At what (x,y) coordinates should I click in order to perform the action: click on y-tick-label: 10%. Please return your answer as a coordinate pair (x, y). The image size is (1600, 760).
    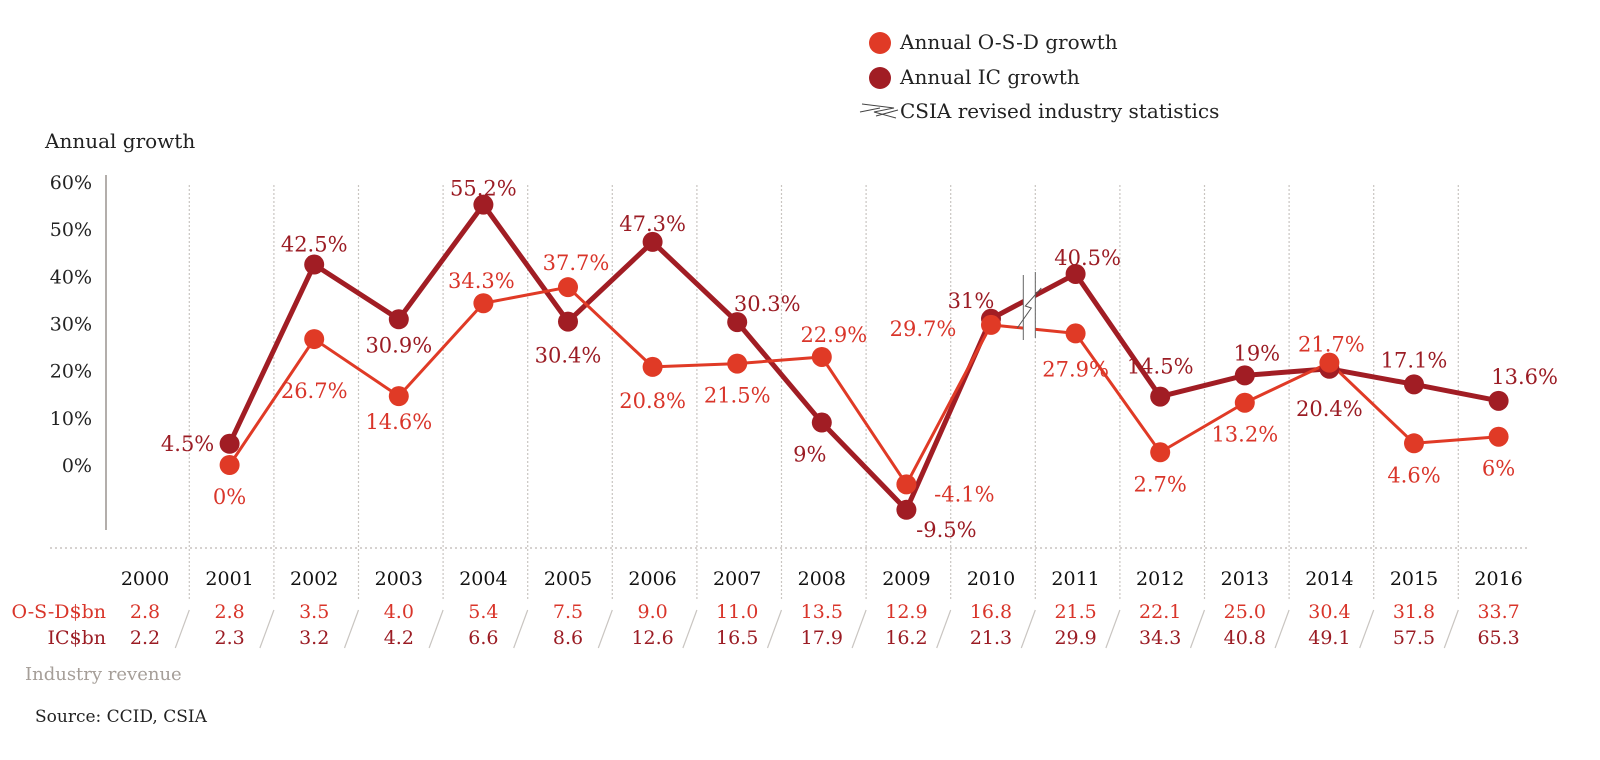
    Looking at the image, I should click on (71, 419).